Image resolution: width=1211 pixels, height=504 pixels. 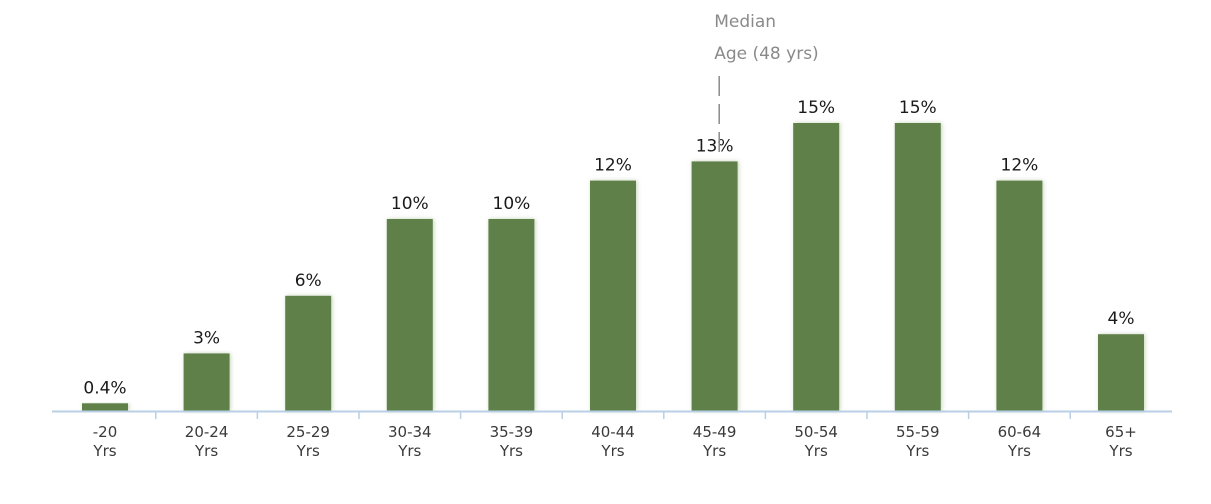 I want to click on data-label-50-54: 15%, so click(x=816, y=108).